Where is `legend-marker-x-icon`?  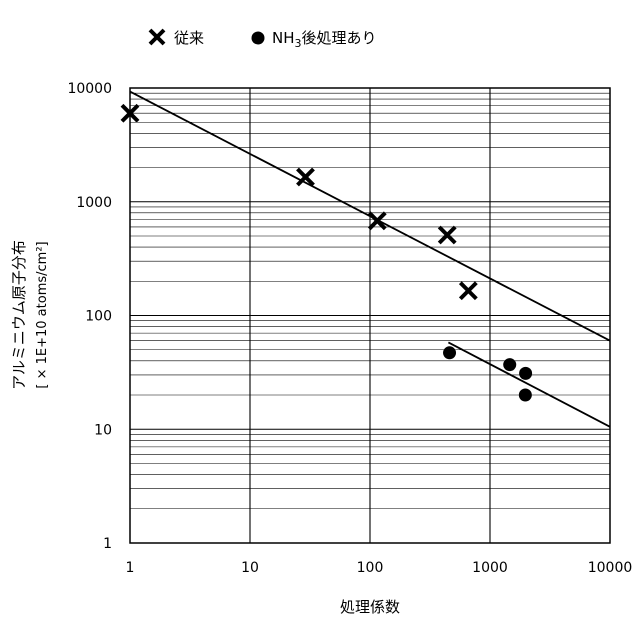 legend-marker-x-icon is located at coordinates (157, 37).